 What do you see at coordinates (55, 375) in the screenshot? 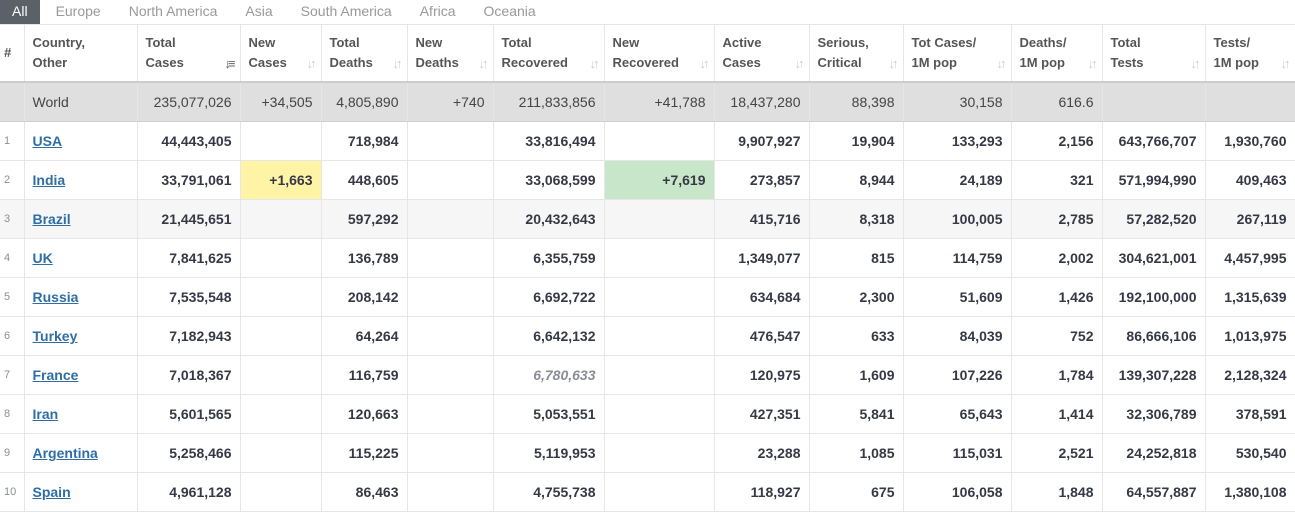
I see `country-link: France` at bounding box center [55, 375].